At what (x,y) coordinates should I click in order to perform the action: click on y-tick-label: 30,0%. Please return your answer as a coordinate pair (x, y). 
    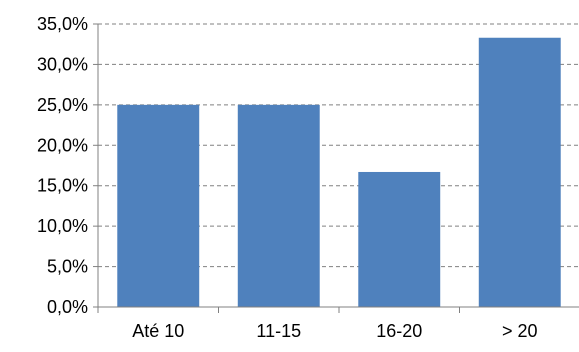
    Looking at the image, I should click on (62, 64).